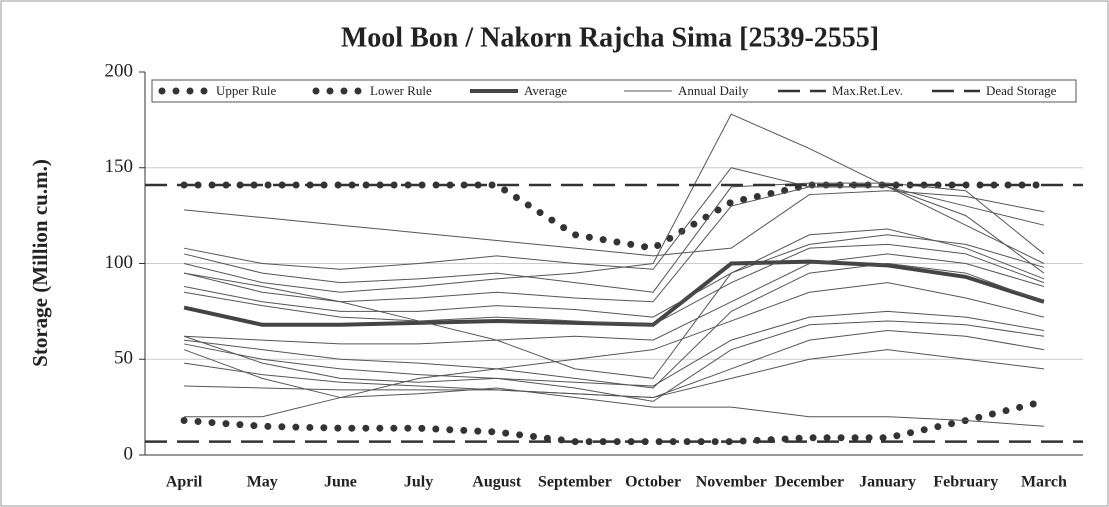  What do you see at coordinates (119, 166) in the screenshot?
I see `y-tick-label: 150` at bounding box center [119, 166].